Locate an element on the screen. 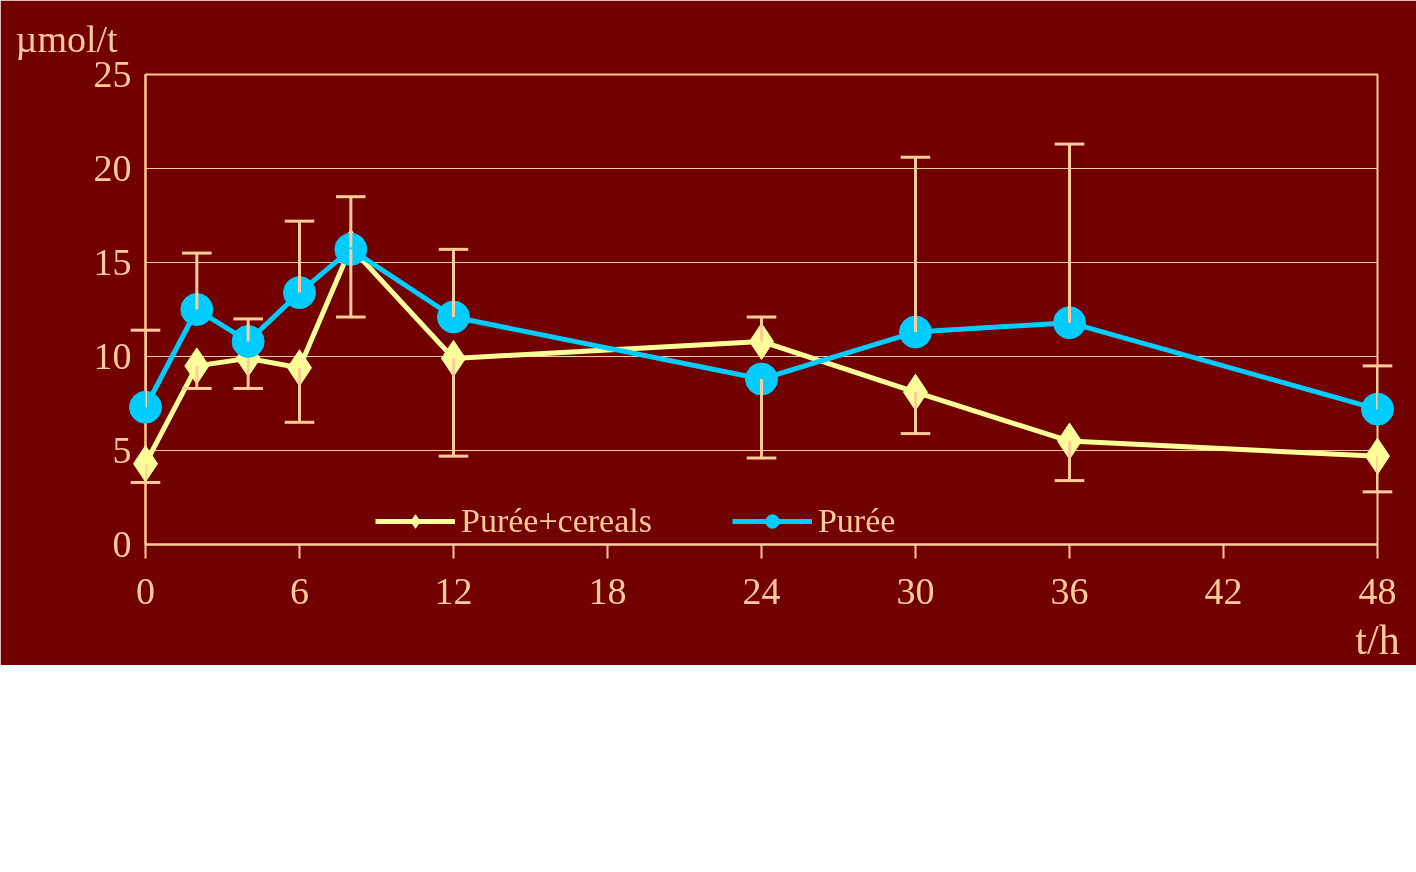 Image resolution: width=1416 pixels, height=872 pixels. x-tick-label: 42 is located at coordinates (1223, 590).